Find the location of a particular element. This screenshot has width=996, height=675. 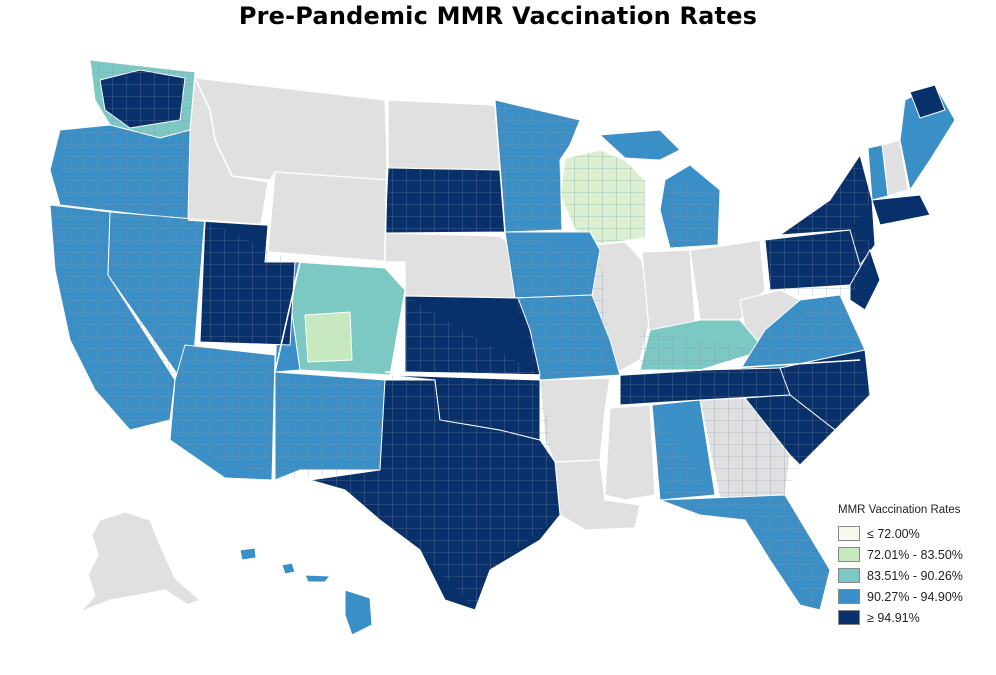

state-vermont is located at coordinates (878, 172).